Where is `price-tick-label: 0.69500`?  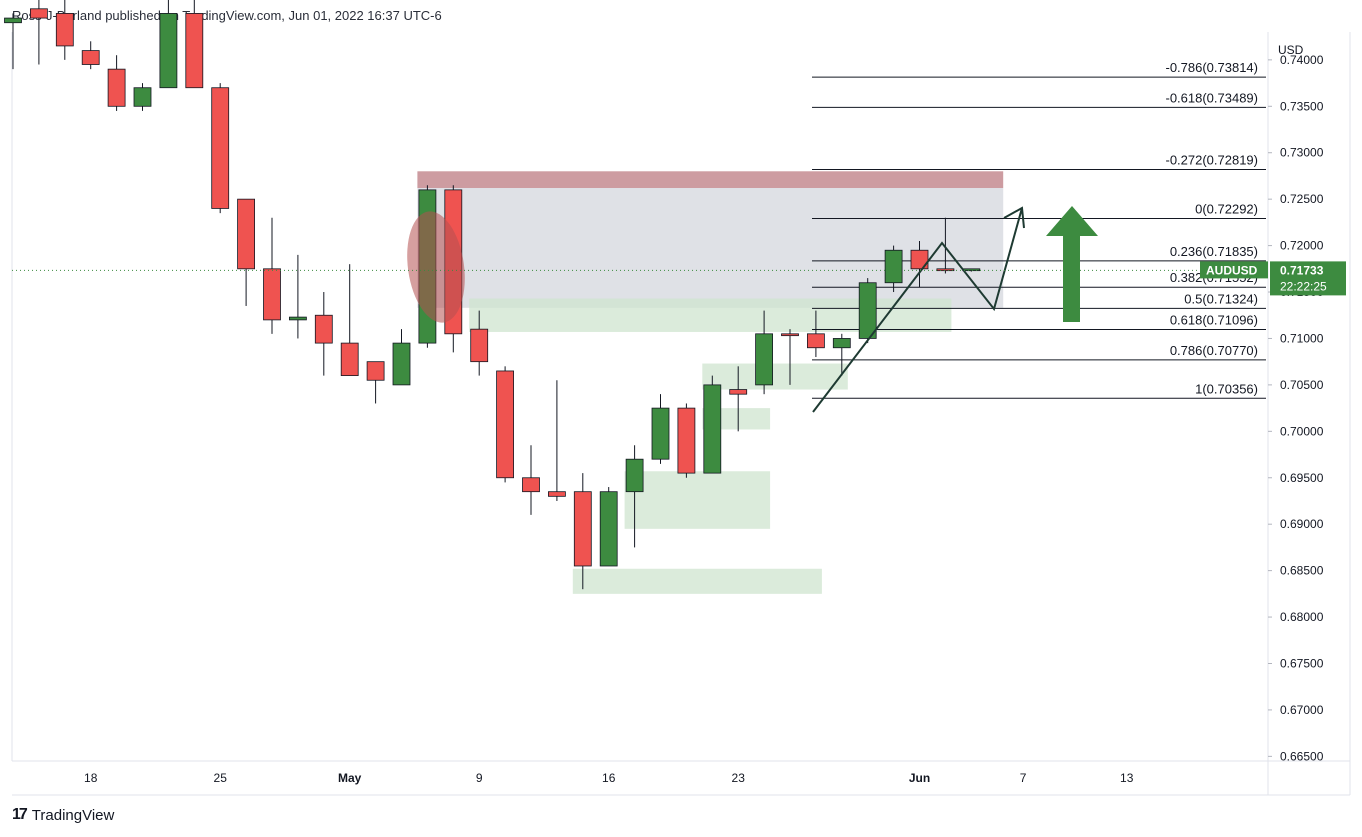 price-tick-label: 0.69500 is located at coordinates (1302, 478).